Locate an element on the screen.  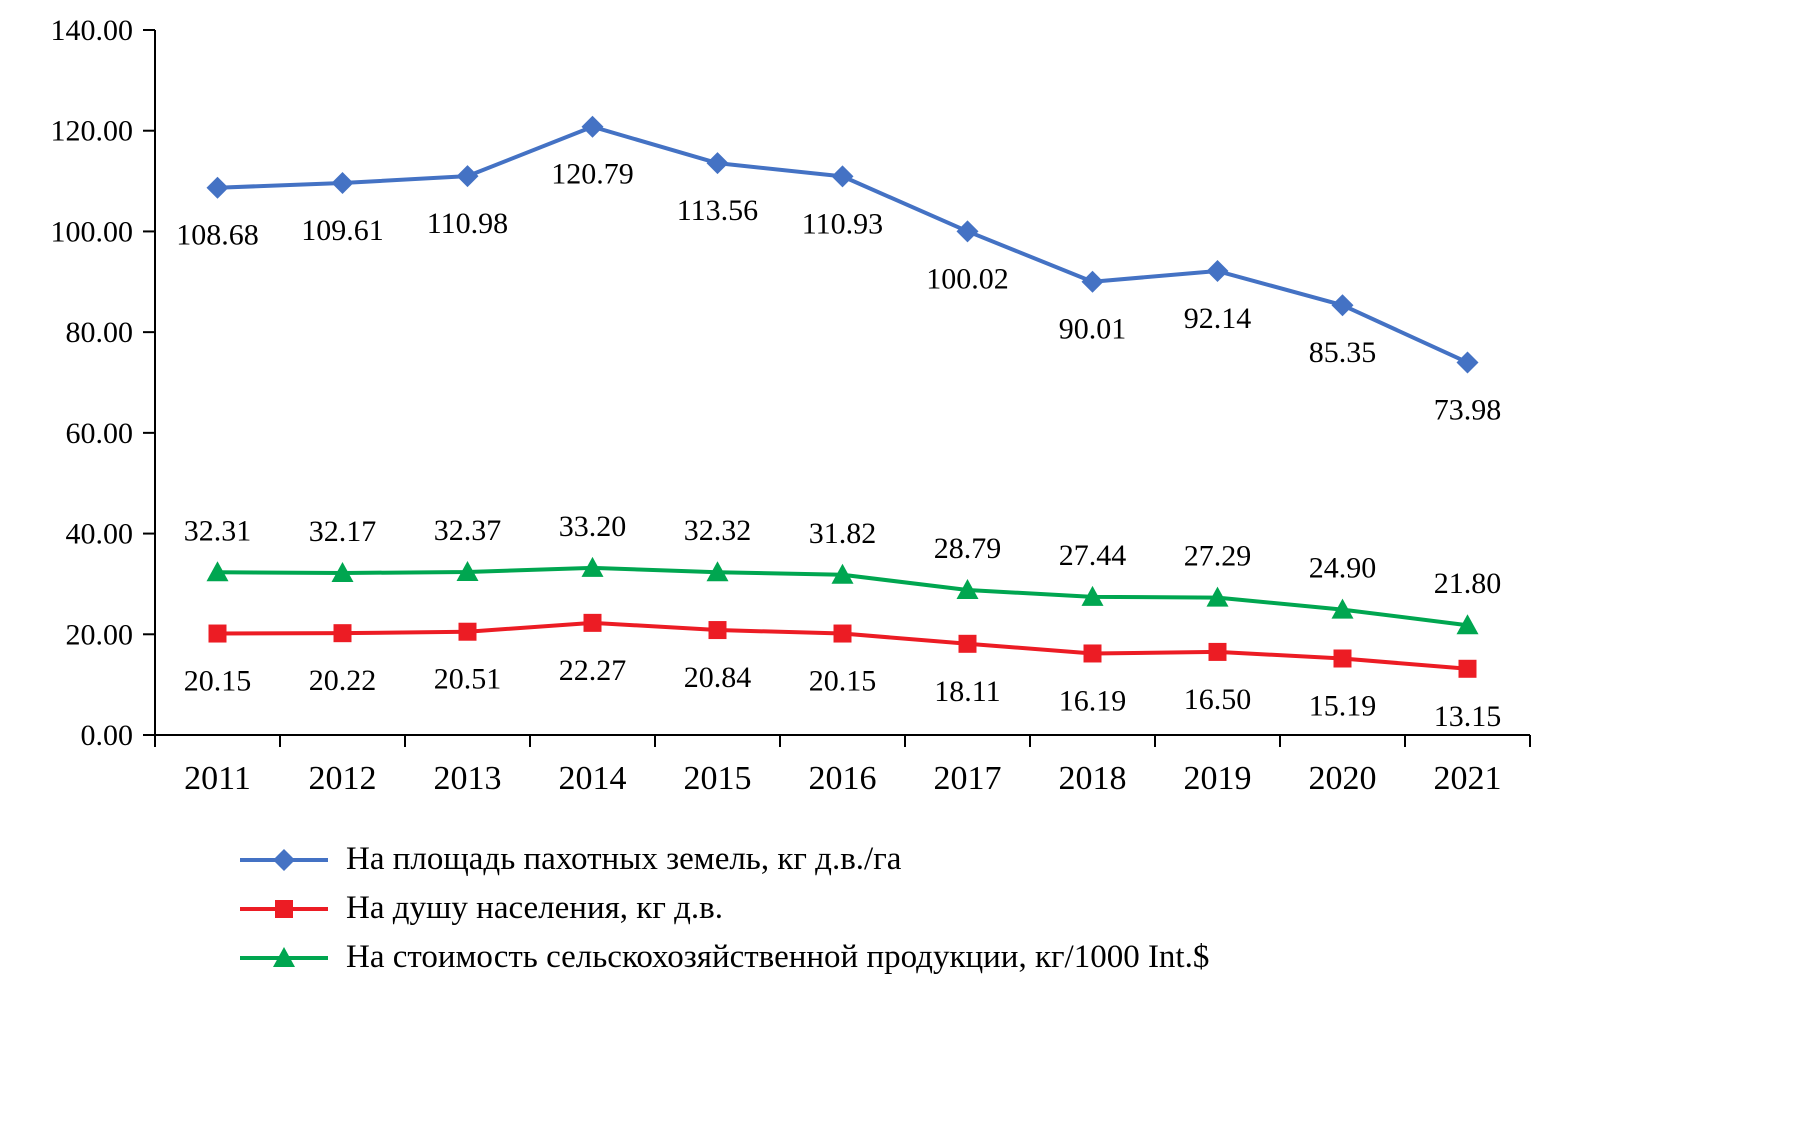
legend-item: На душу населения, кг д.в. is located at coordinates (1023, 908).